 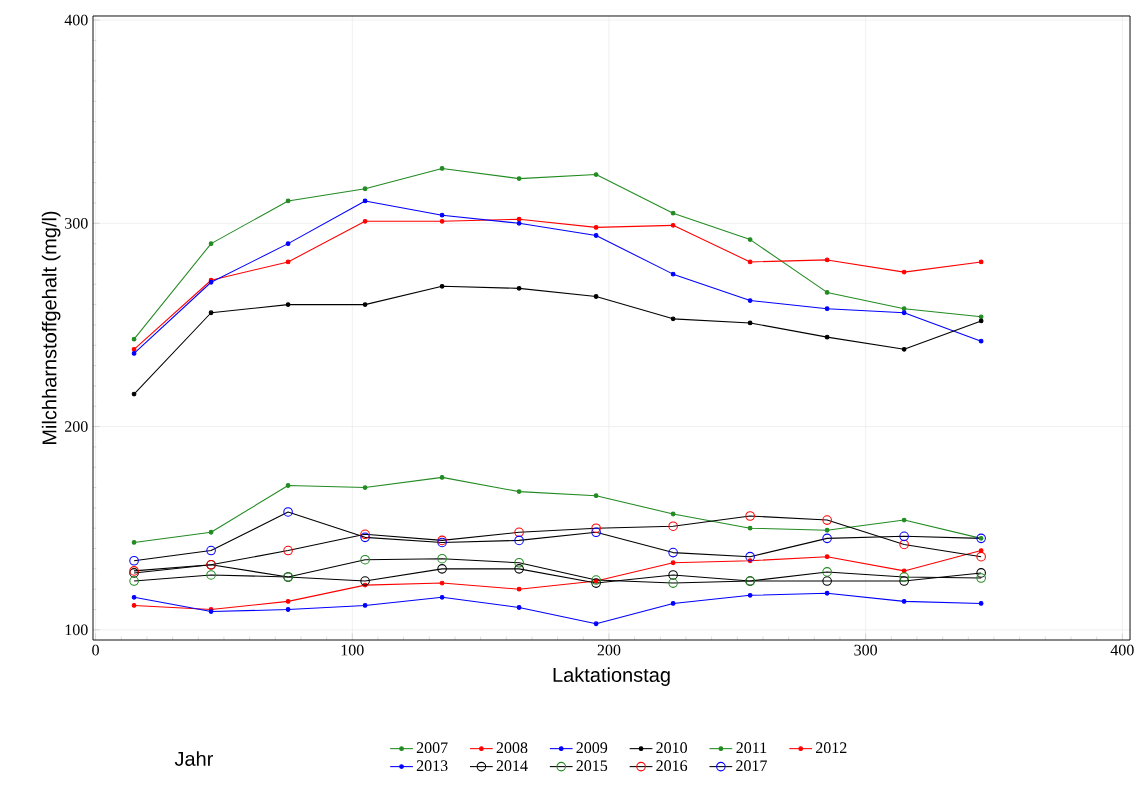 I want to click on y-axis-title: Milchharnstoffgehalt (mg/l), so click(x=51, y=328).